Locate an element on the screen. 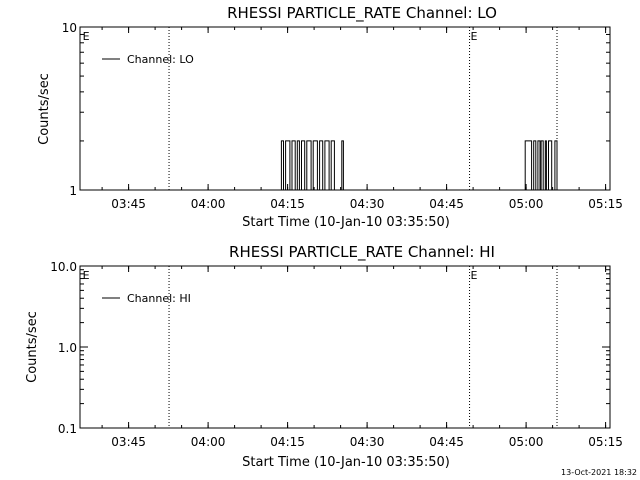  y-tick-label: 1.0 is located at coordinates (67, 348).